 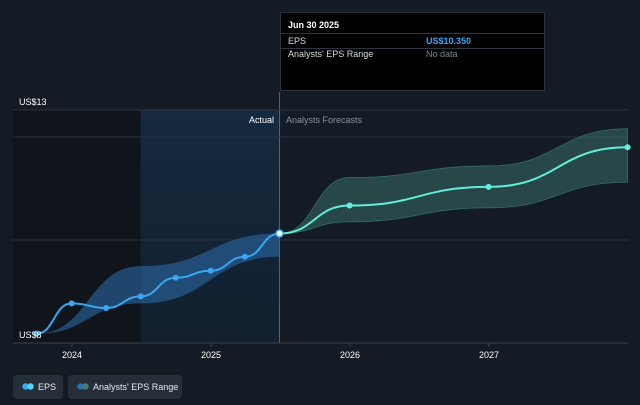 I want to click on x-tick-label: 2024, so click(x=72, y=355).